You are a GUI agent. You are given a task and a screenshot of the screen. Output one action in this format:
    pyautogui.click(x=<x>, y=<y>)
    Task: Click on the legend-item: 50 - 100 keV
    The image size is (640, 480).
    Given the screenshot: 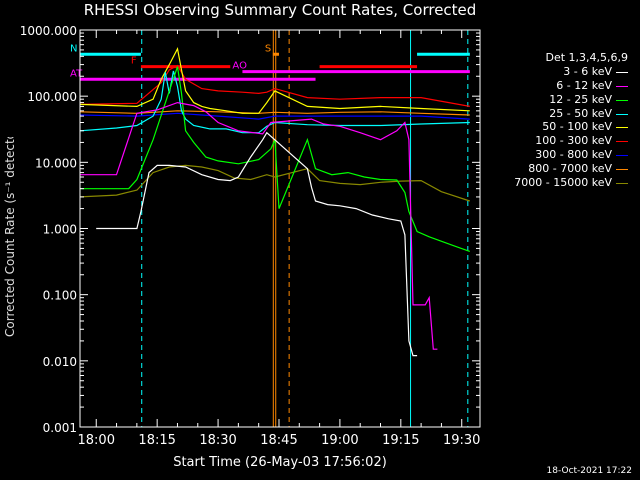 What is the action you would take?
    pyautogui.click(x=562, y=127)
    